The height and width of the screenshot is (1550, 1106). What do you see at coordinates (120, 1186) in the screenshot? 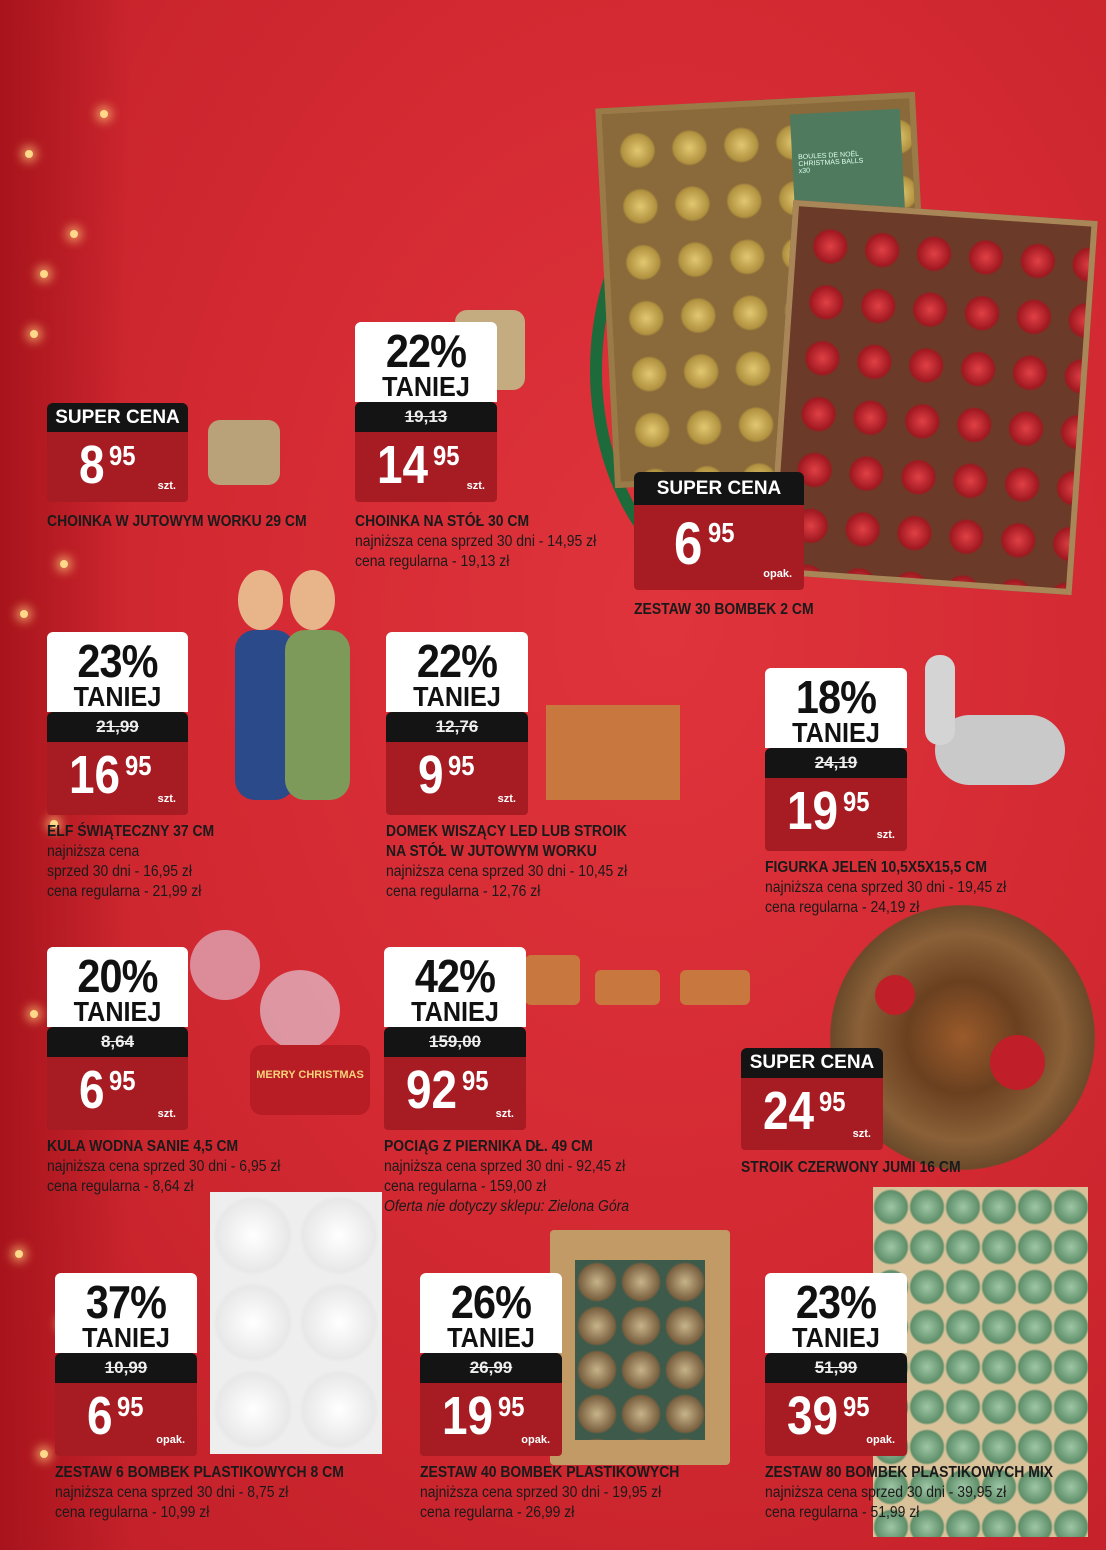
I see `regular-price-text: cena regularna - 8,64 zł` at bounding box center [120, 1186].